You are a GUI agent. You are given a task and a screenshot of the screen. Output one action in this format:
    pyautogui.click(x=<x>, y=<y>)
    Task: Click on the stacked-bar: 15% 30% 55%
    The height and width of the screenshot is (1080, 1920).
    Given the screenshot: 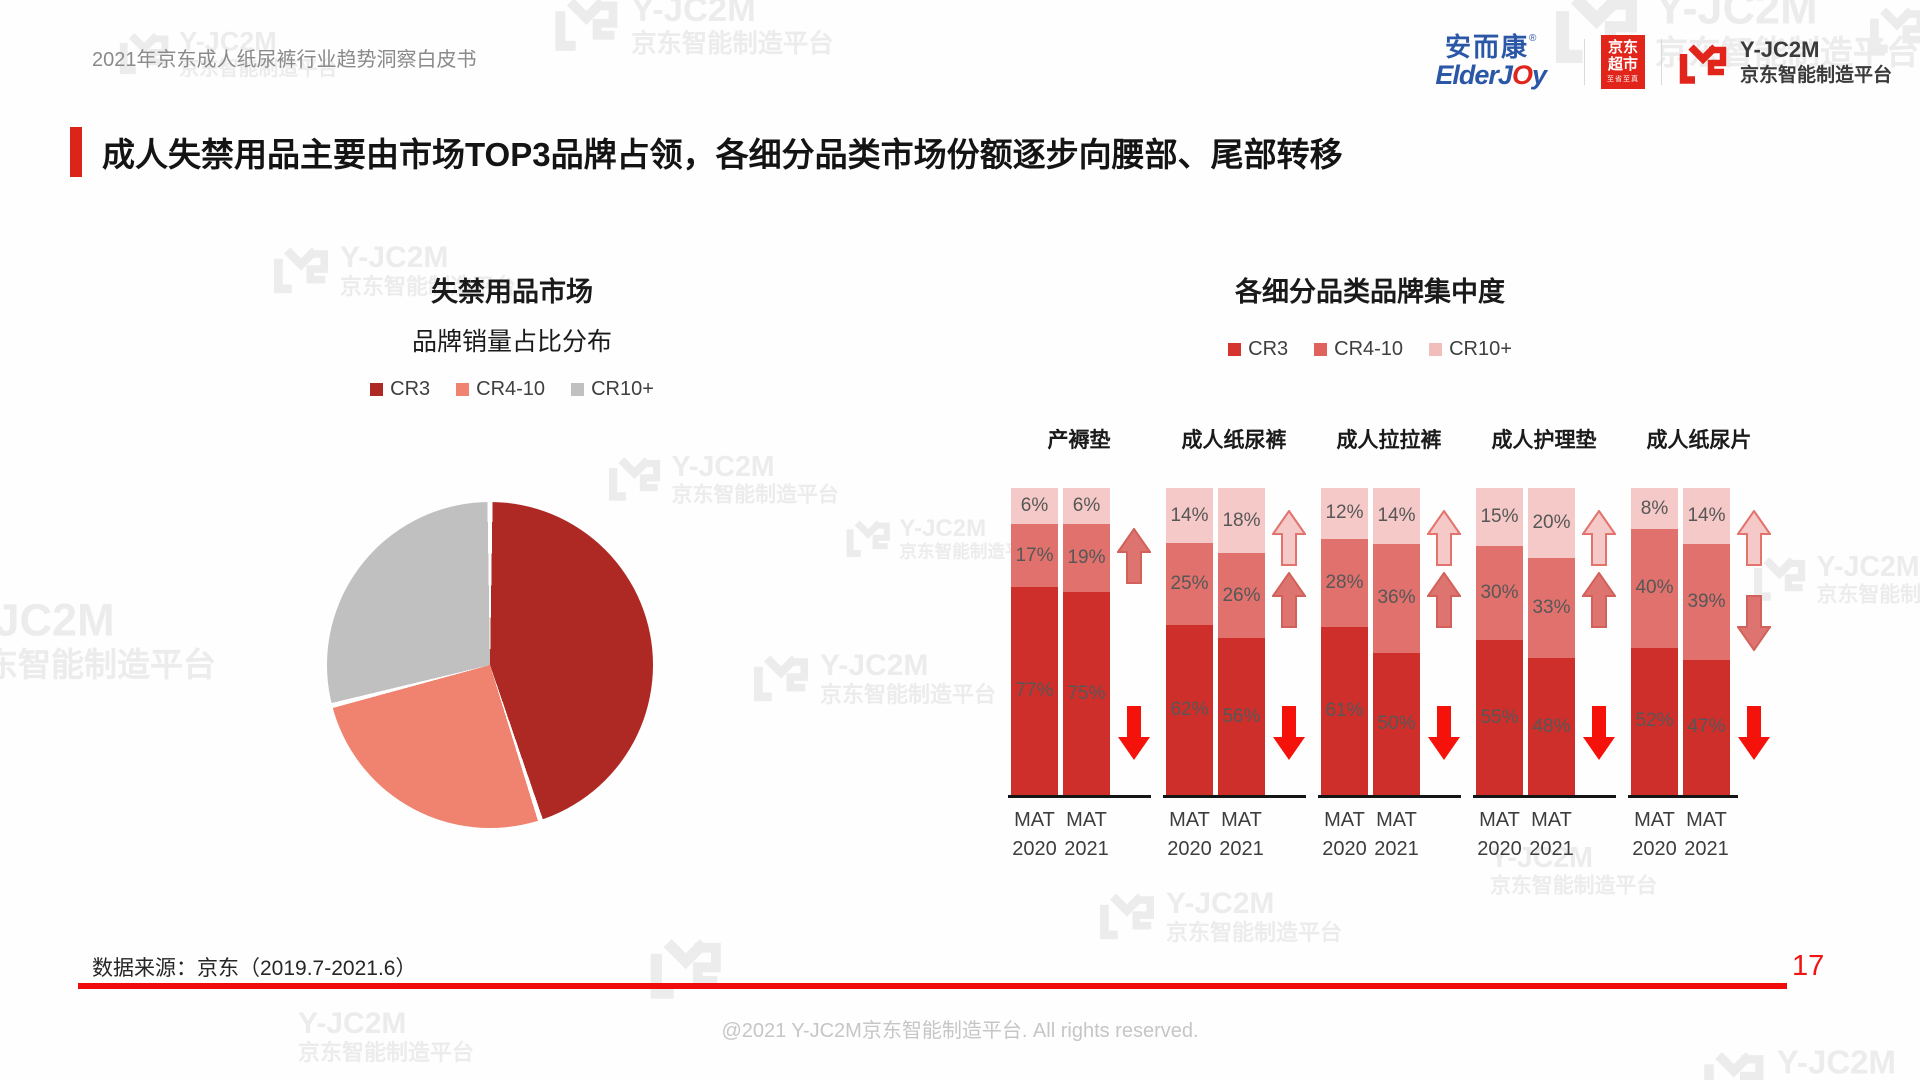 What is the action you would take?
    pyautogui.click(x=1499, y=641)
    